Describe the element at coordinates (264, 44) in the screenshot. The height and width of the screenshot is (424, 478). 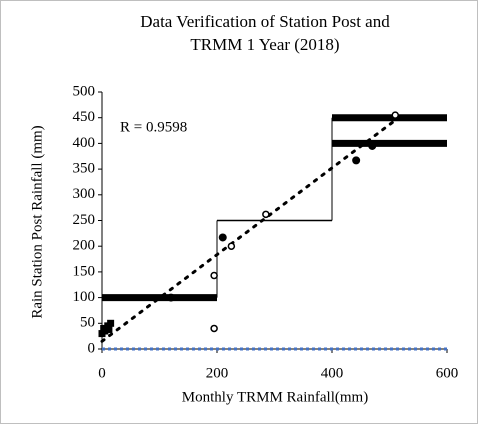
I see `chart-title: TRMM 1 Year (2018)` at that location.